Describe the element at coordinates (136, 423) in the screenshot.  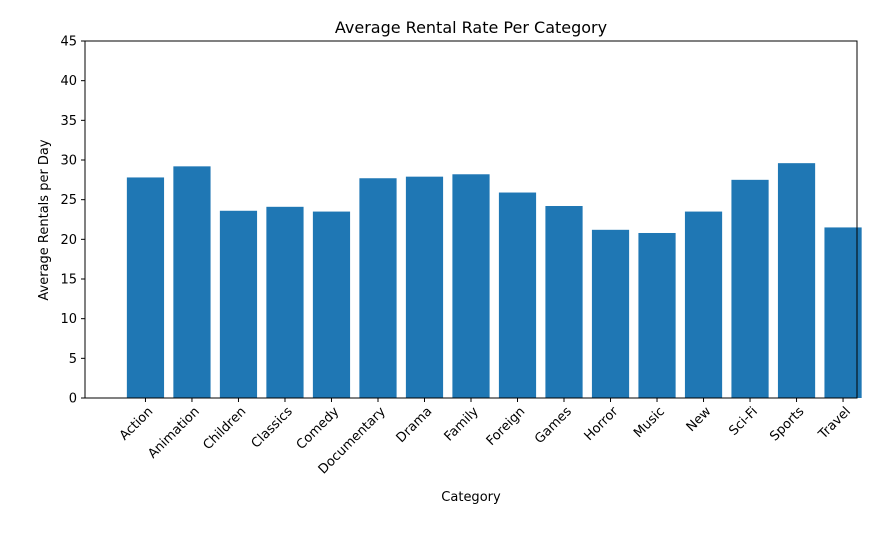
I see `x-tick-label: Action` at that location.